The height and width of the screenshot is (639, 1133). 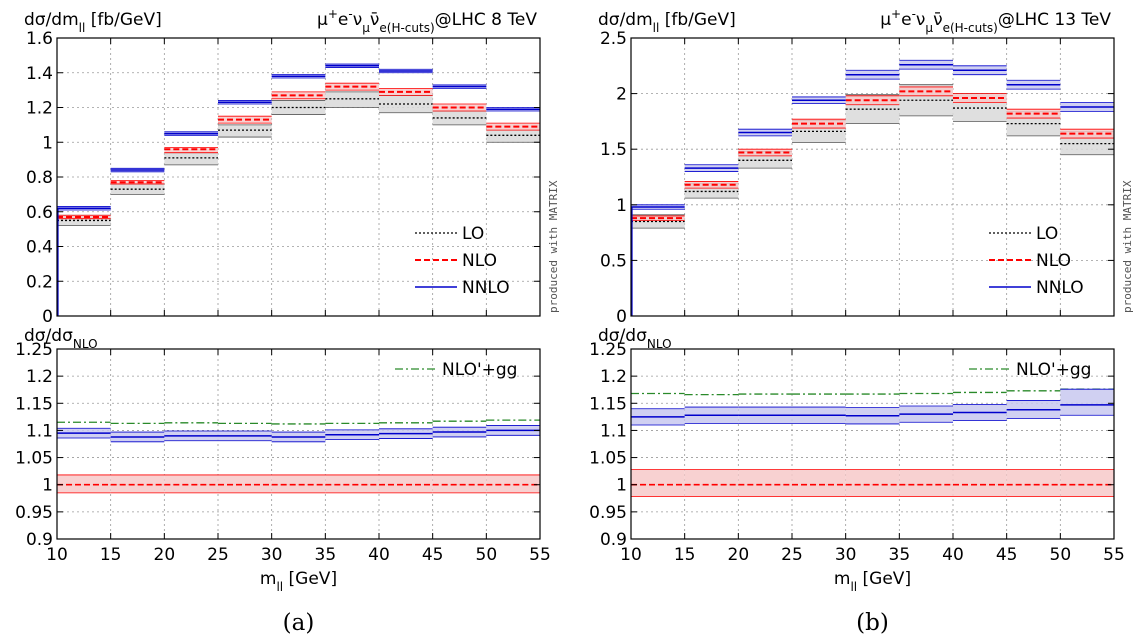 I want to click on main-y-tick-label: 2, so click(x=621, y=95).